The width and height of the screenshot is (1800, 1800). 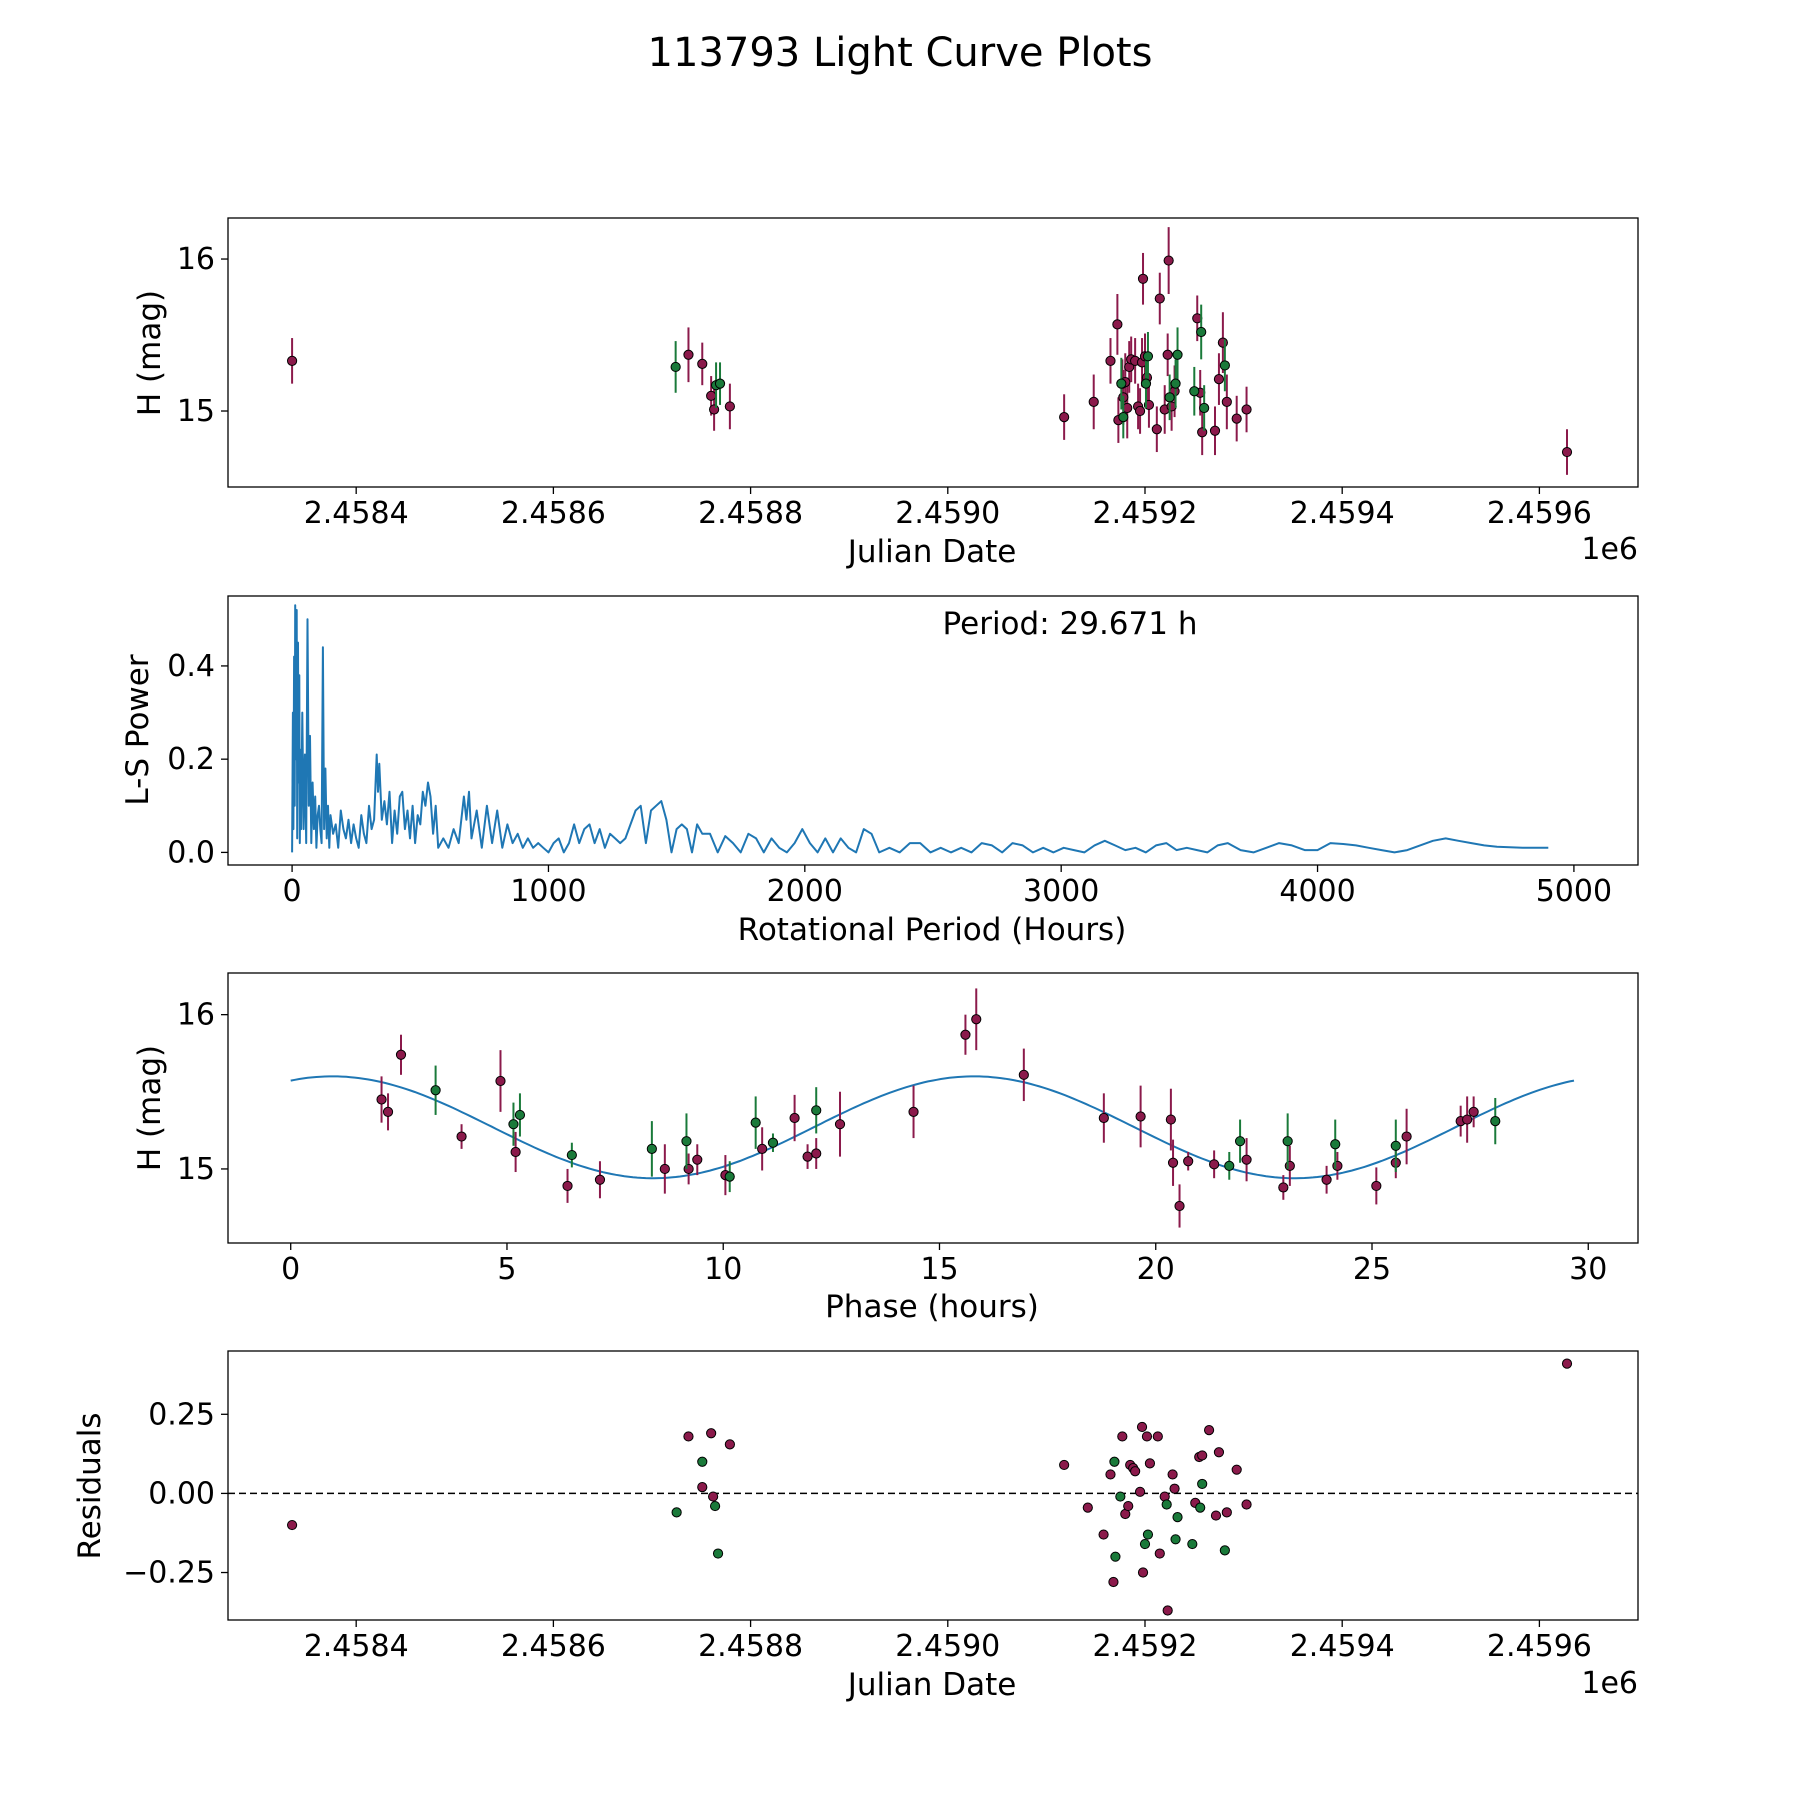 What do you see at coordinates (750, 513) in the screenshot?
I see `x-tick-label: 2.4588` at bounding box center [750, 513].